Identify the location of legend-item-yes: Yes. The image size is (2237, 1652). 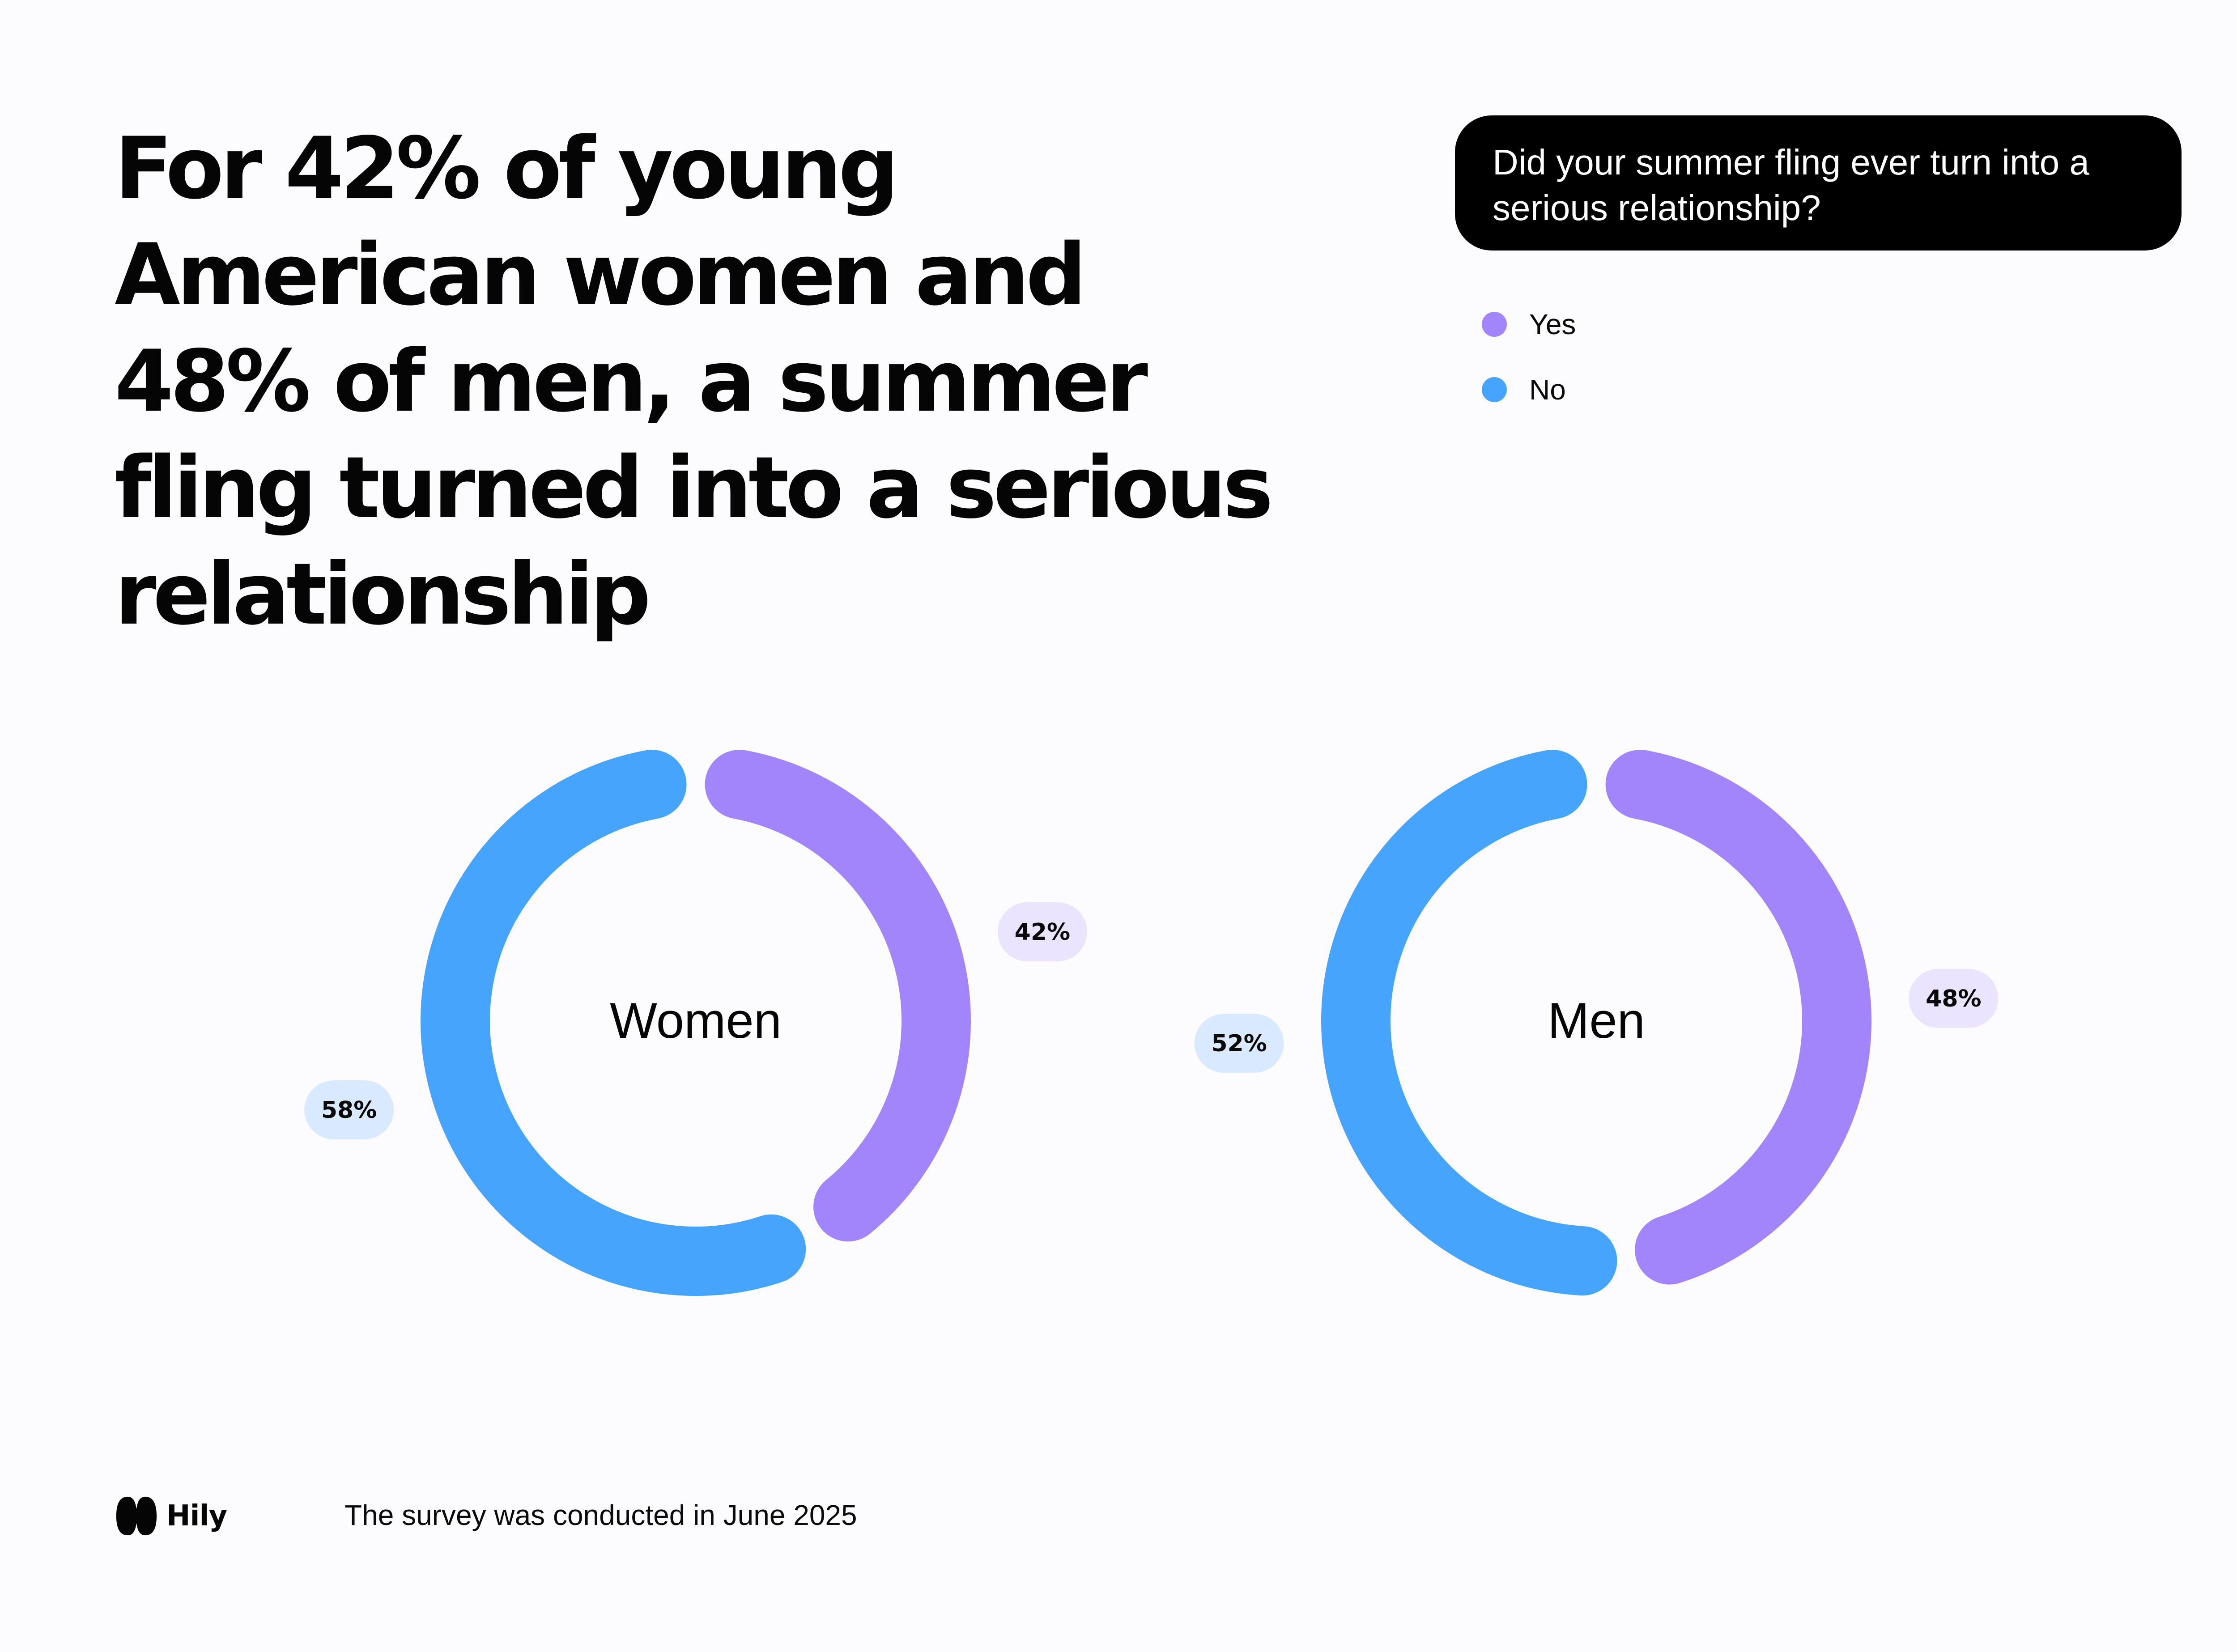
(1529, 324).